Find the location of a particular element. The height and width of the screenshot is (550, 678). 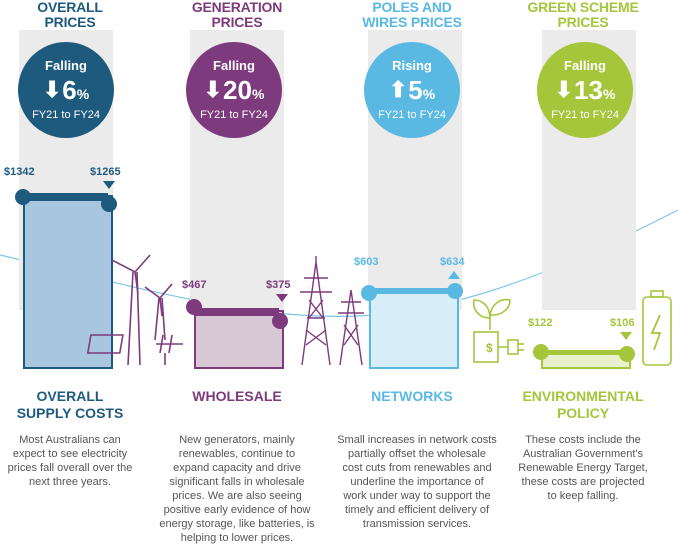

up-arrow-dollar-icon: ⬆ is located at coordinates (398, 89).